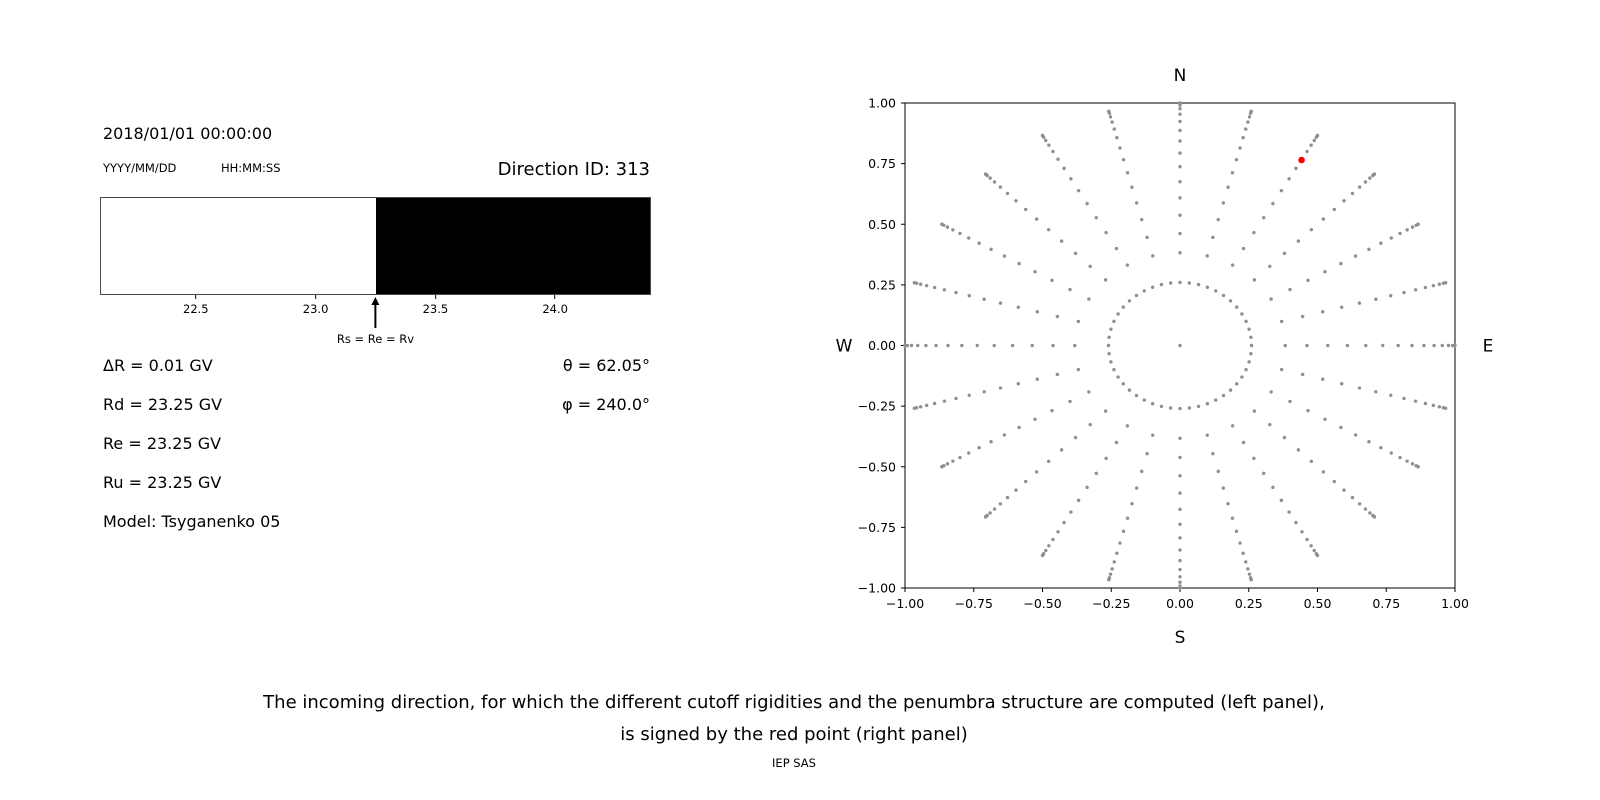 This screenshot has width=1600, height=800. I want to click on penumbra-tick: 23.0, so click(315, 305).